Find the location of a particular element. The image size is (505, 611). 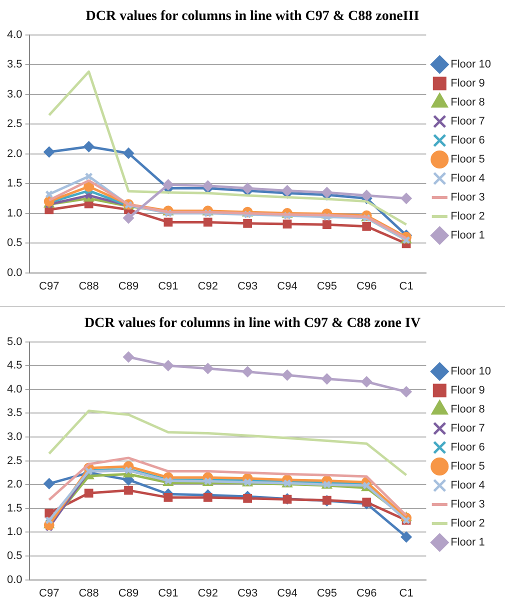

chart-title: DCR values for columns in line with C97 & C88 zone IV is located at coordinates (252, 324).